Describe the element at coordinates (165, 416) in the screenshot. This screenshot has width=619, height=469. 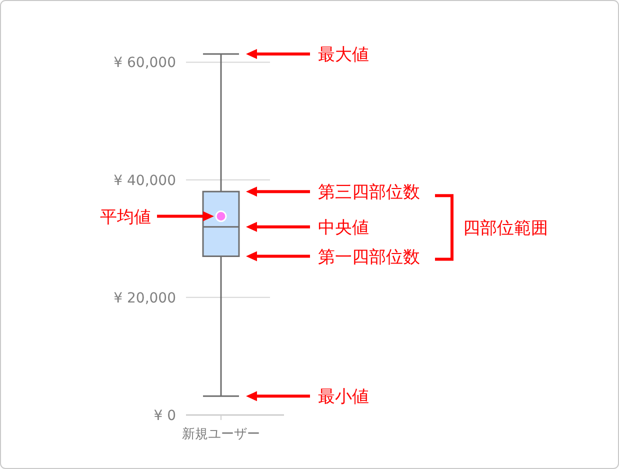
I see `y-tick-label: ¥ 0` at that location.